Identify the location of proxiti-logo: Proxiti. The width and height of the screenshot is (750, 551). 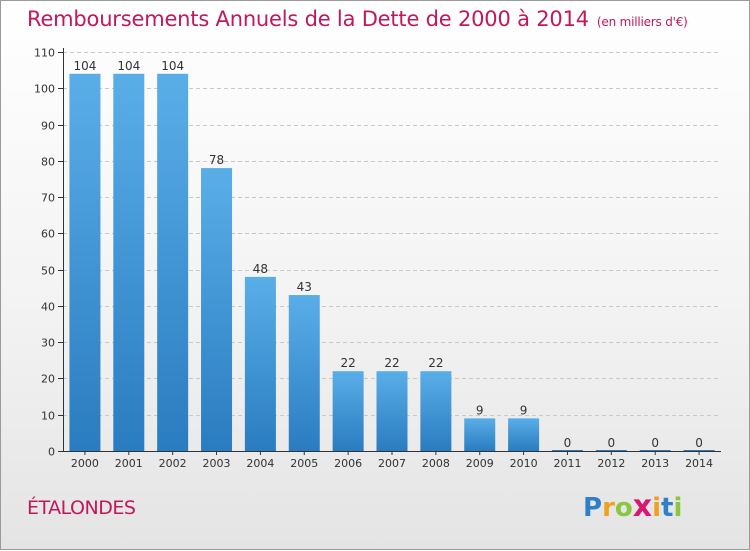
(632, 506).